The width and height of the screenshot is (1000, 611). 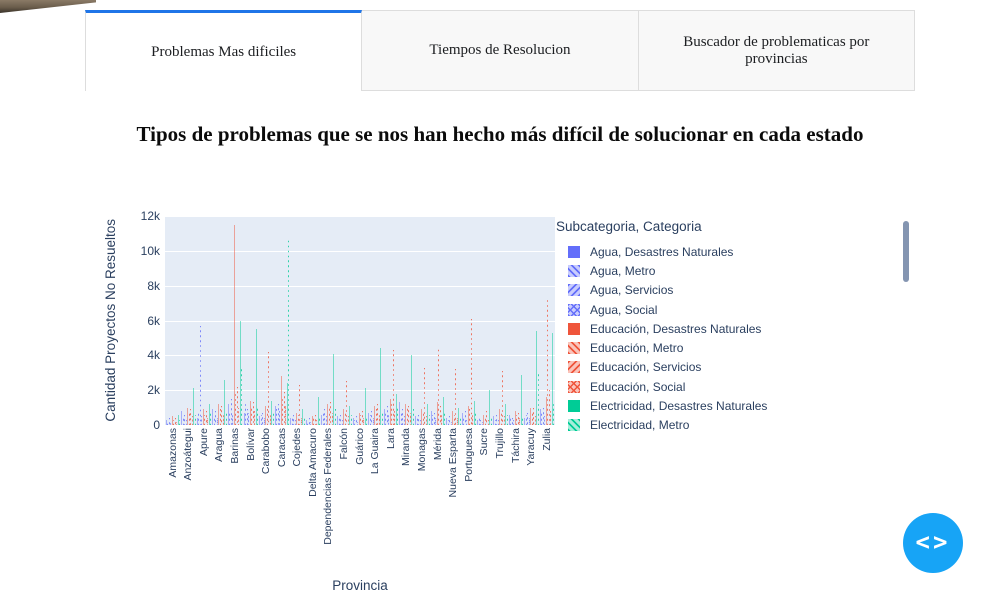 I want to click on legend-item: Electricidad, Metro, so click(x=726, y=425).